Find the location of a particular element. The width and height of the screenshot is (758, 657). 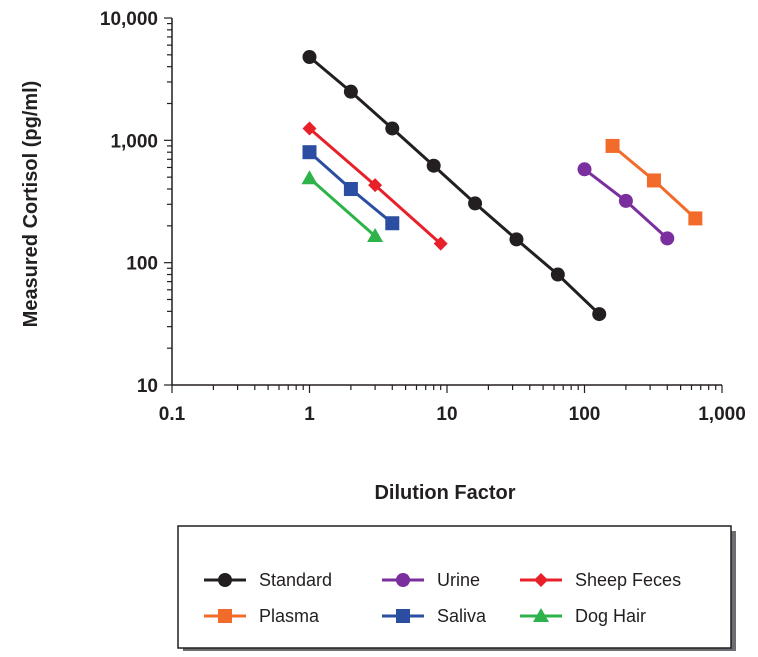

legend-item-sheep-feces: Sheep Feces is located at coordinates (600, 580).